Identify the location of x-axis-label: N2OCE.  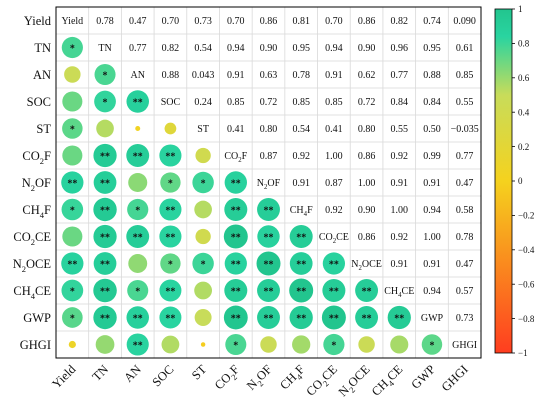
(355, 381).